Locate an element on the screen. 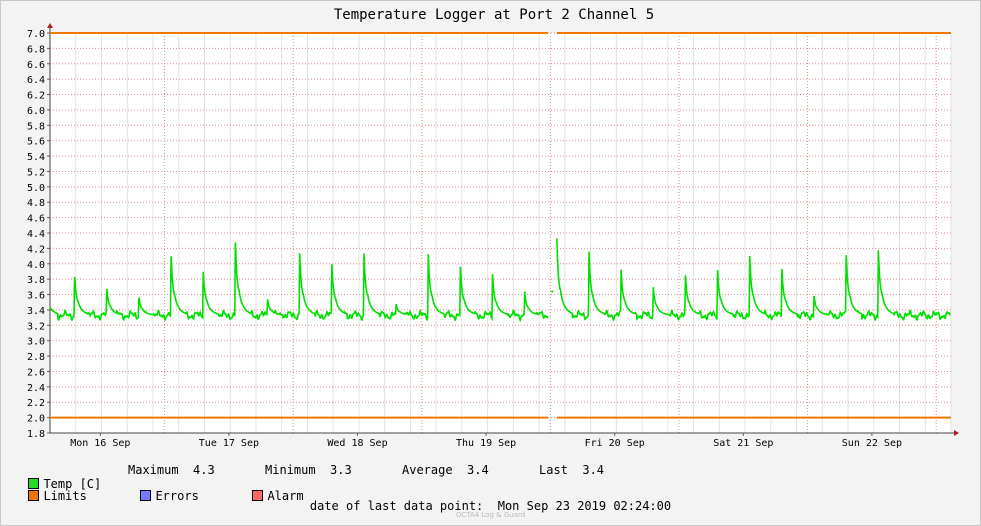  y-tick-label: 3.2 is located at coordinates (36, 326).